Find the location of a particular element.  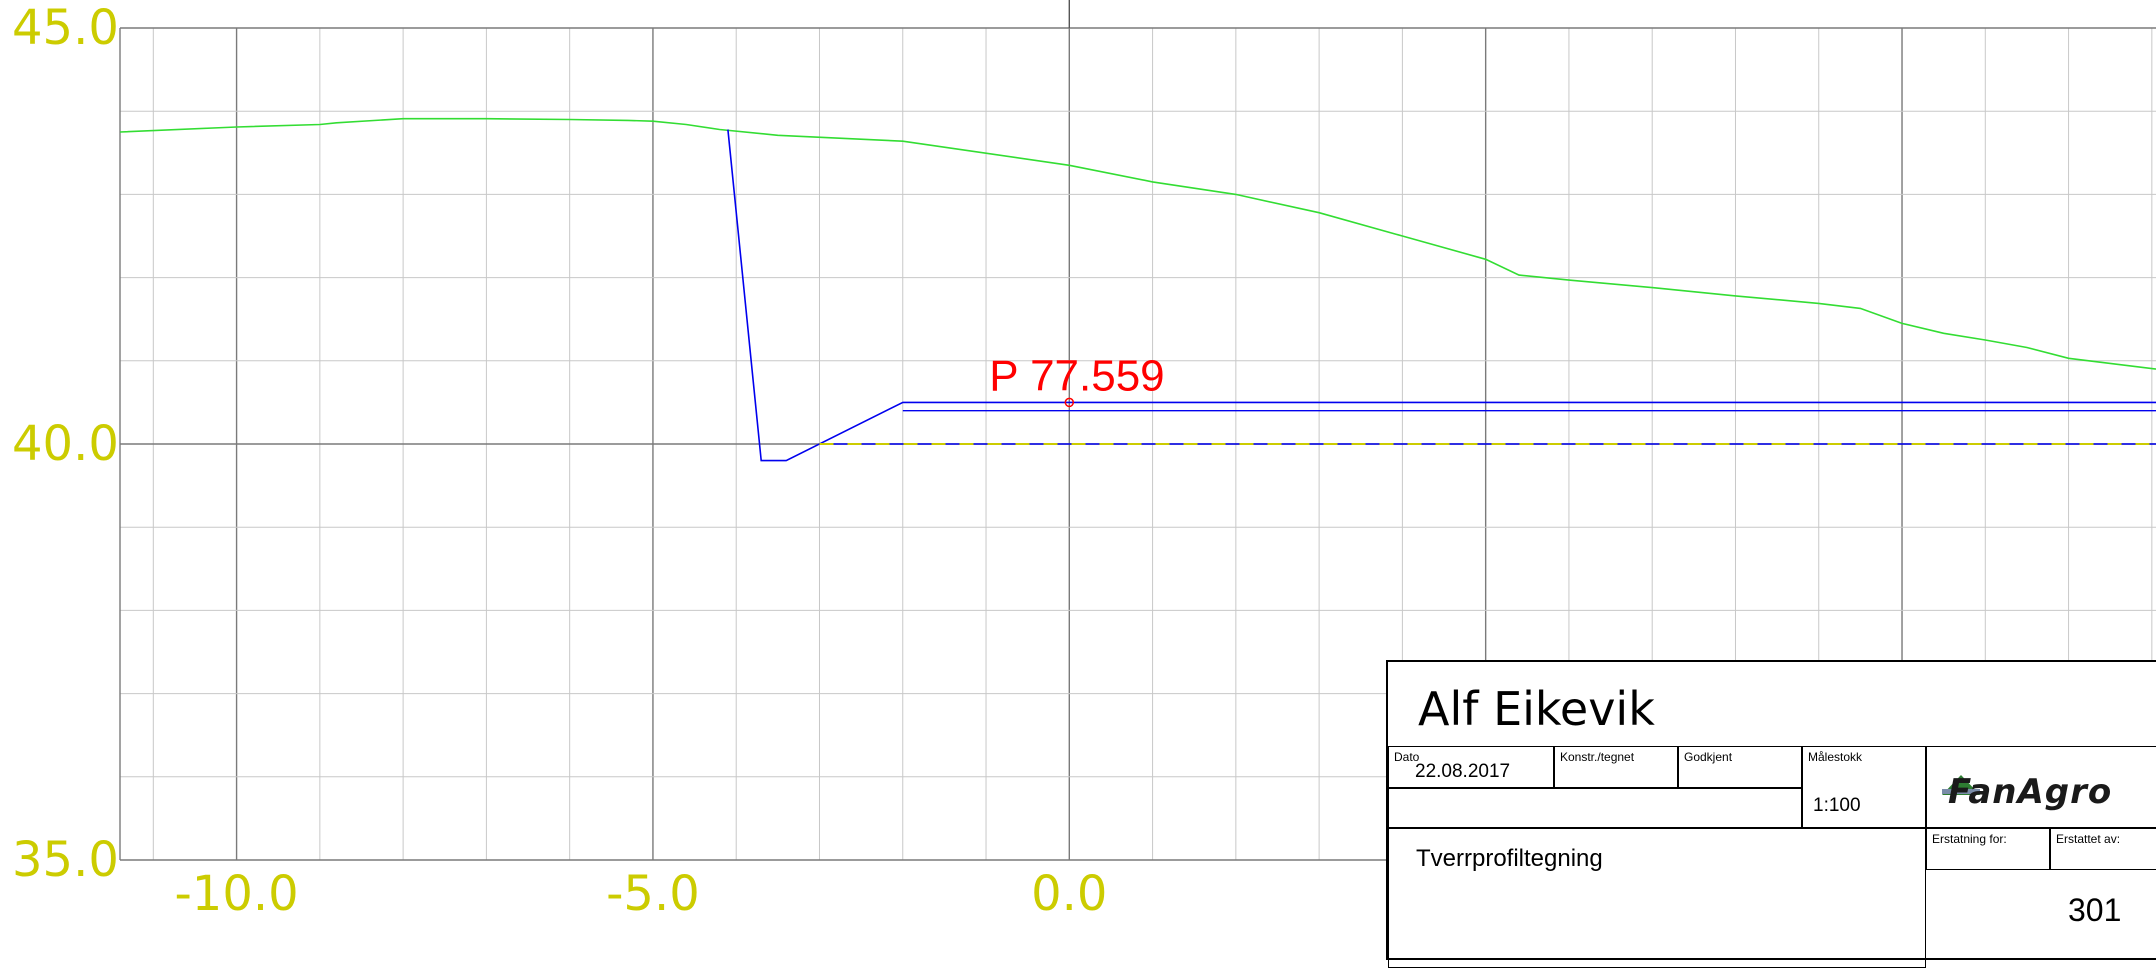

point-marker-icon is located at coordinates (1069, 402).